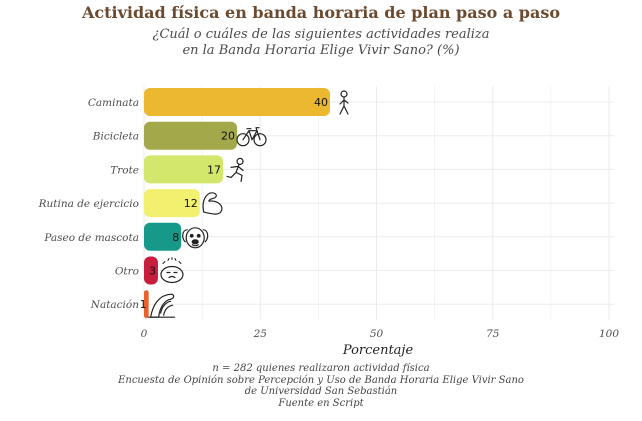 Image resolution: width=642 pixels, height=421 pixels. Describe the element at coordinates (251, 137) in the screenshot. I see `bicycle-icon` at that location.